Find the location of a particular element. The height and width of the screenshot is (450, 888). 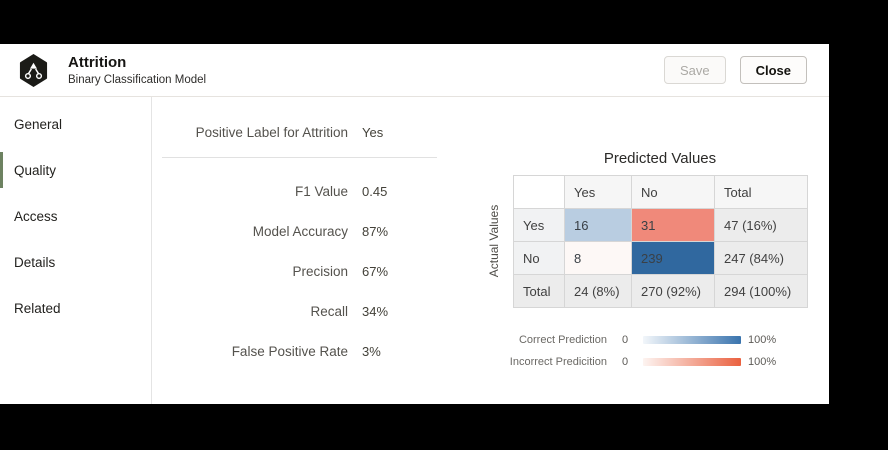

metric-row-precision: Precision 67% is located at coordinates (301, 271).